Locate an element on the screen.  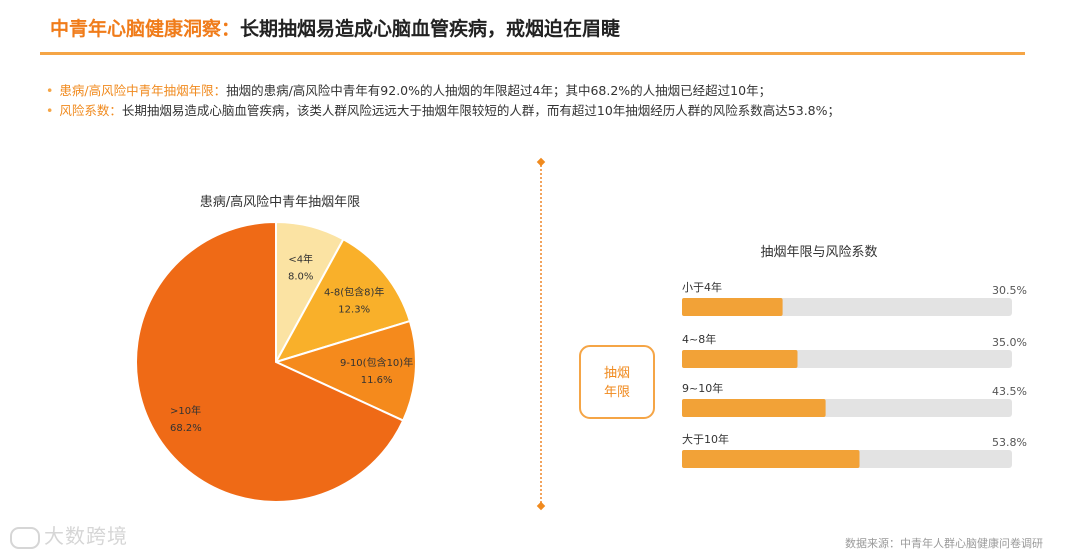
pie-slice-label: 4-8(包含8)年 is located at coordinates (354, 291).